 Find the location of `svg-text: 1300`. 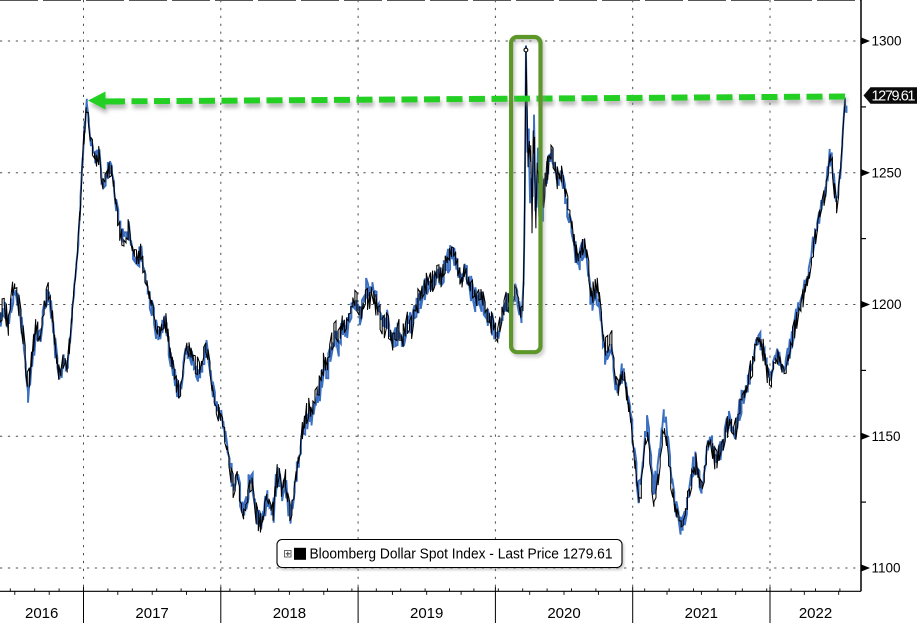

svg-text: 1300 is located at coordinates (887, 41).